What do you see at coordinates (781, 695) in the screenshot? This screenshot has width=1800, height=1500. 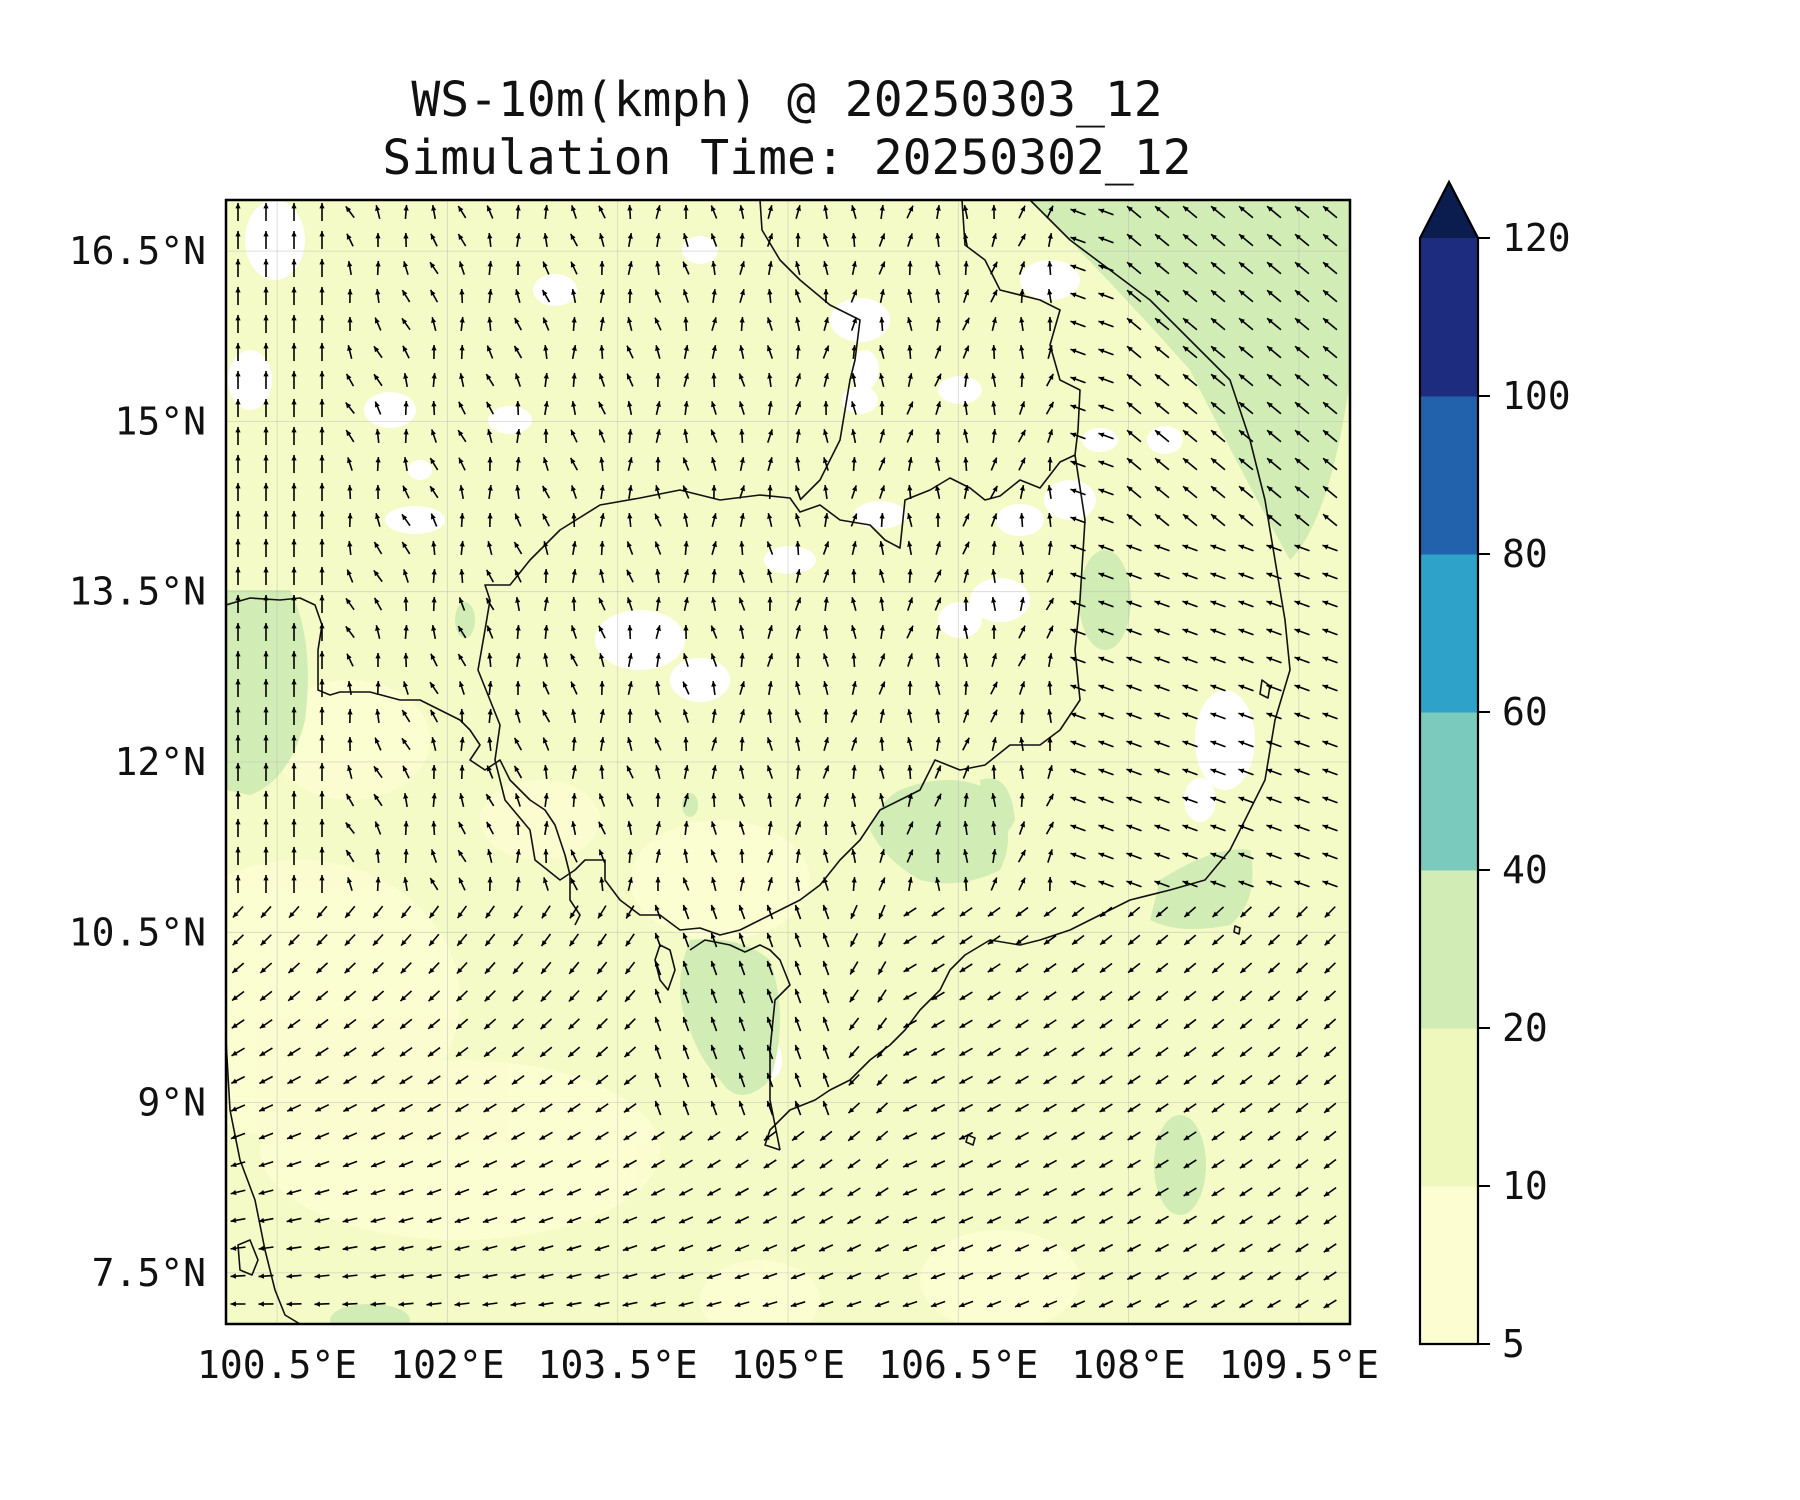 I see `country-border-cambodia` at bounding box center [781, 695].